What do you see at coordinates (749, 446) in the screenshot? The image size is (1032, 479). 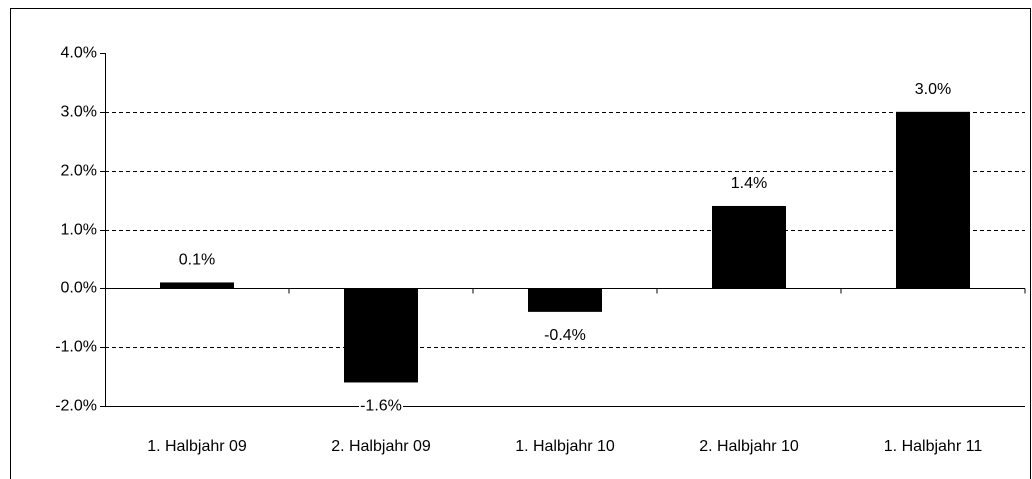 I see `x-tick-label: 2. Halbjahr 10` at bounding box center [749, 446].